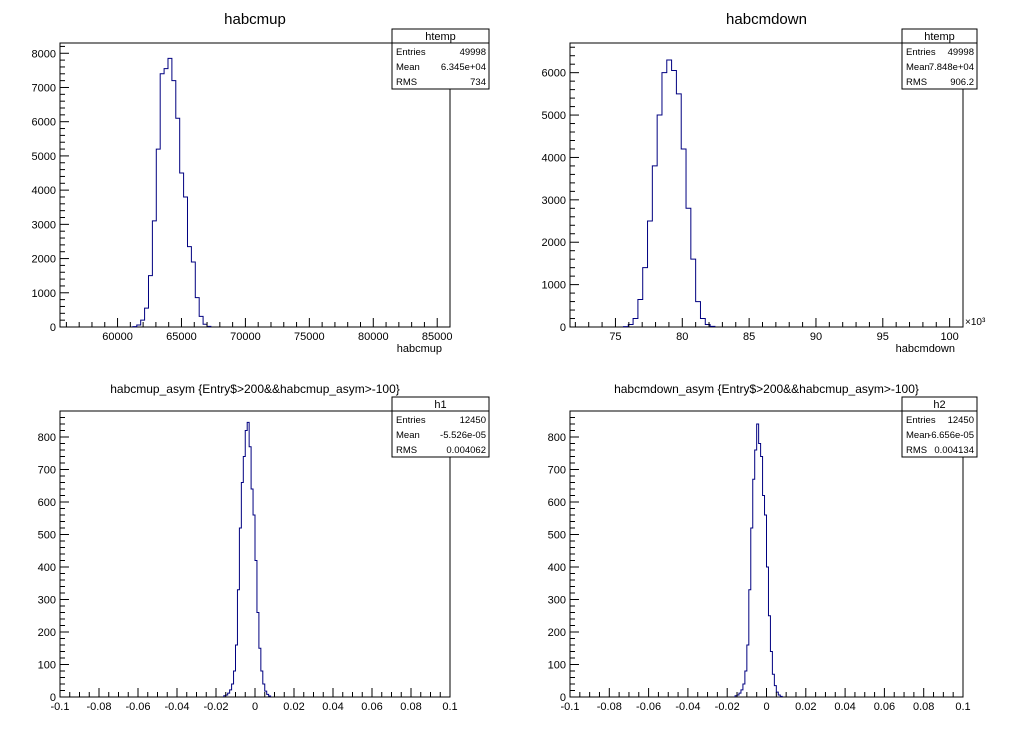 Image resolution: width=1020 pixels, height=740 pixels. Describe the element at coordinates (47, 503) in the screenshot. I see `y-tick-label: 600` at that location.